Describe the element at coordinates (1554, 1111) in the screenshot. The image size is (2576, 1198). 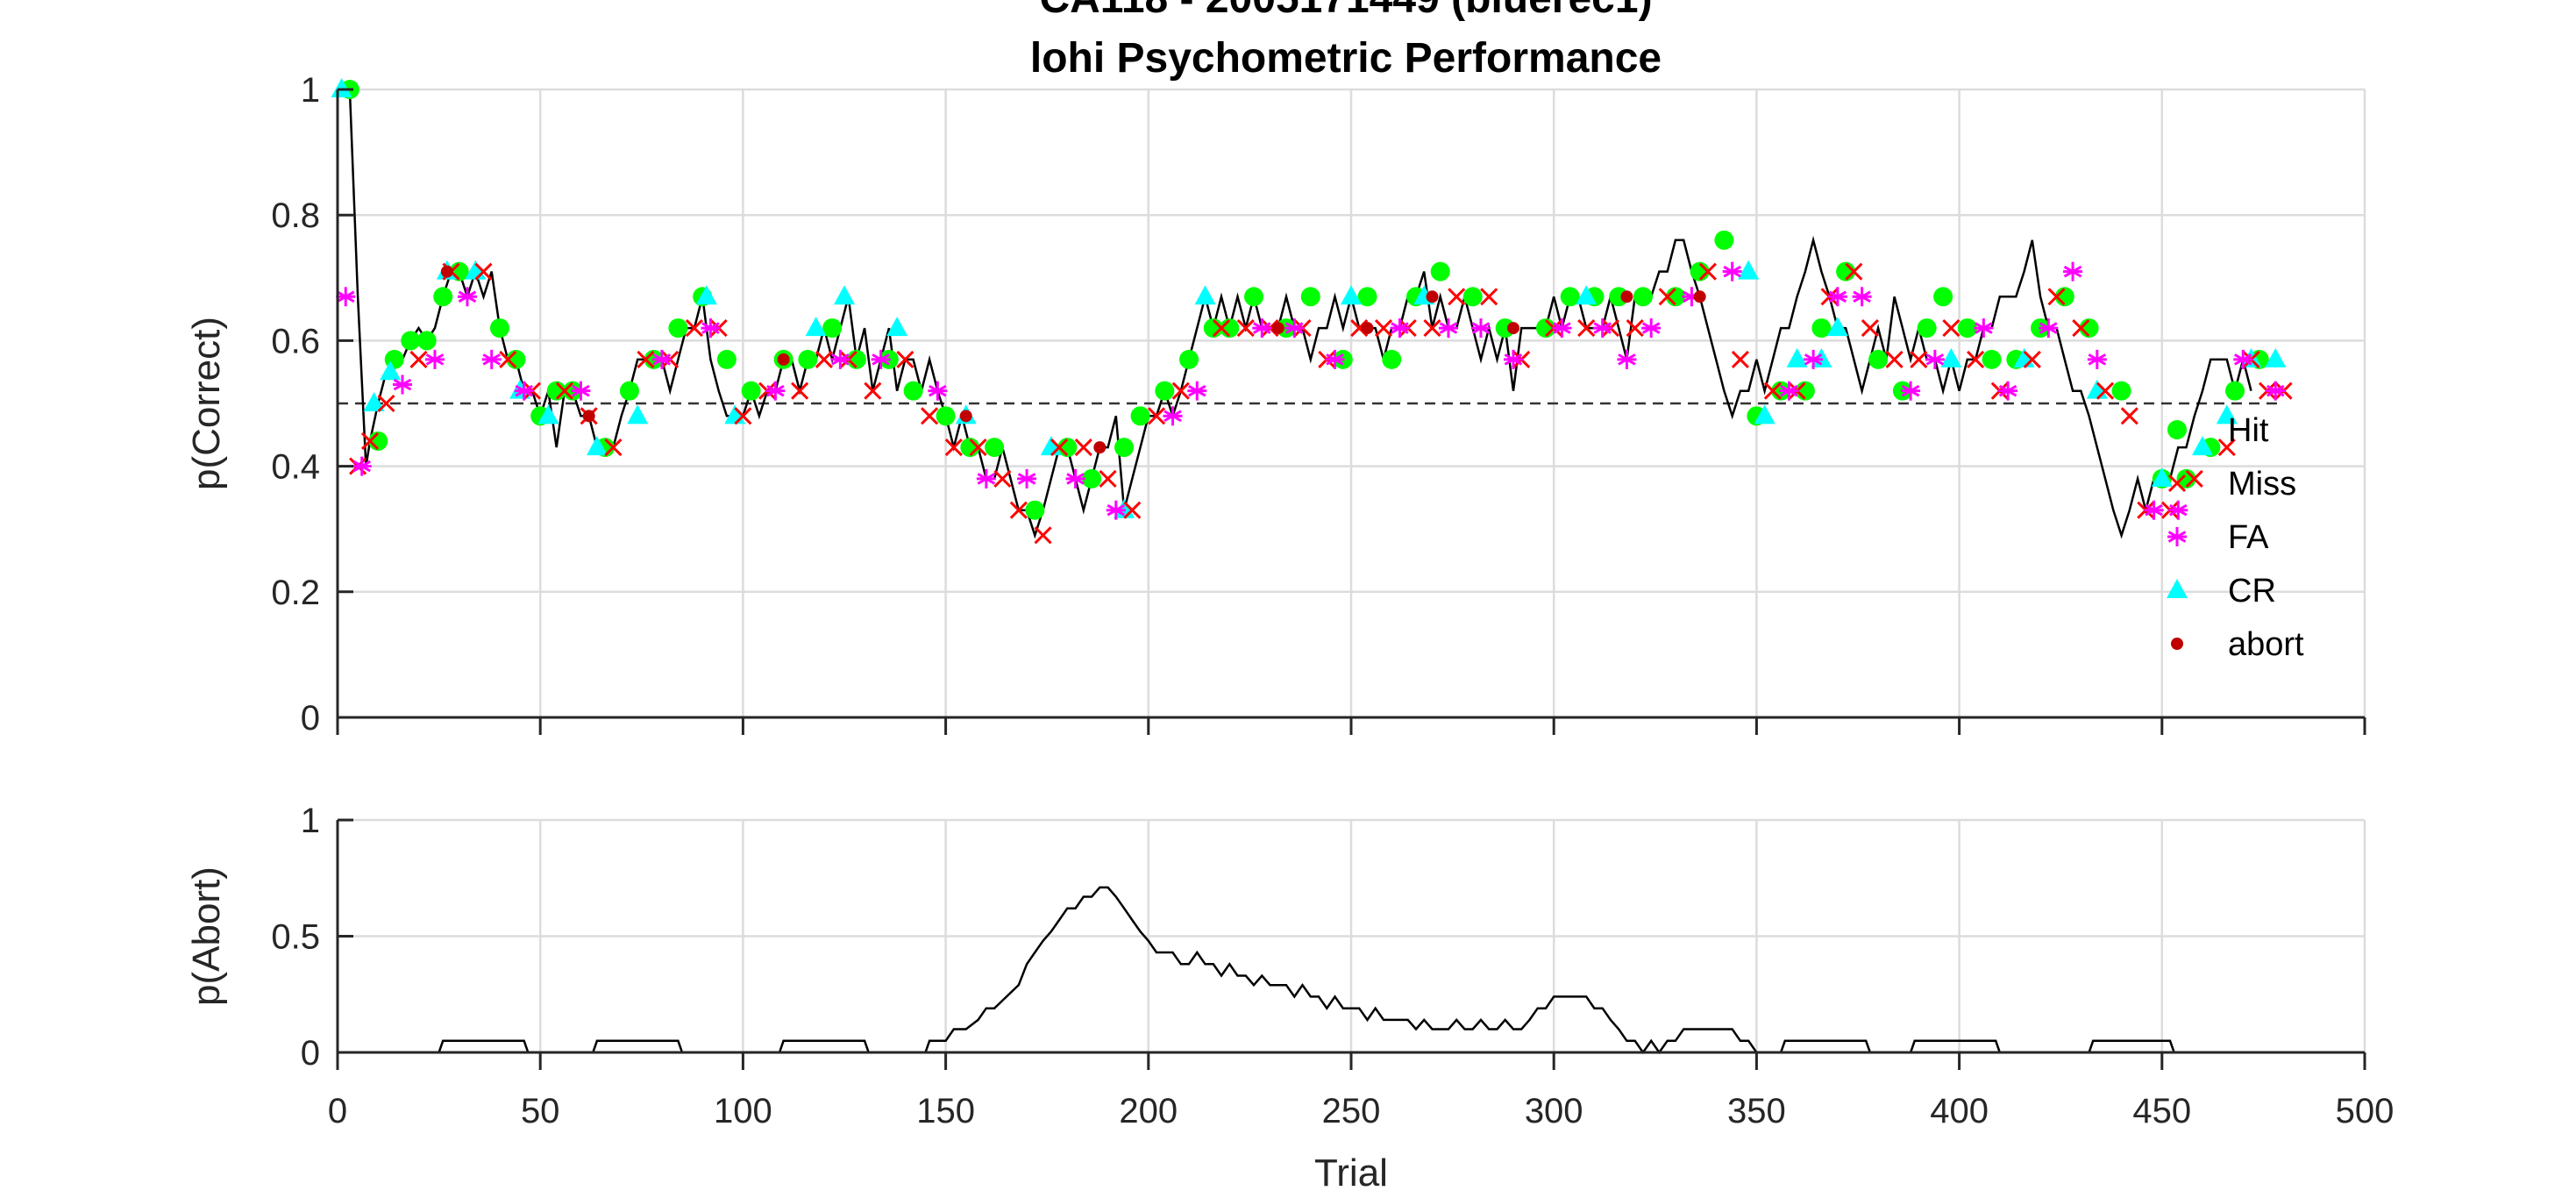
I see `x-tick-label: 300` at that location.